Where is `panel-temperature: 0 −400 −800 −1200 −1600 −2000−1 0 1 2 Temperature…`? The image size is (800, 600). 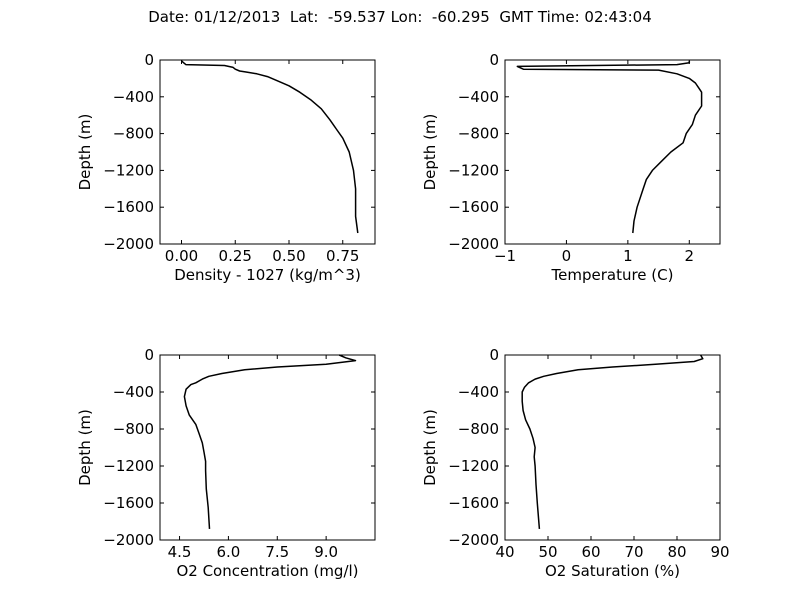 panel-temperature: 0 −400 −800 −1200 −1600 −2000−1 0 1 2 Temperature… is located at coordinates (571, 167).